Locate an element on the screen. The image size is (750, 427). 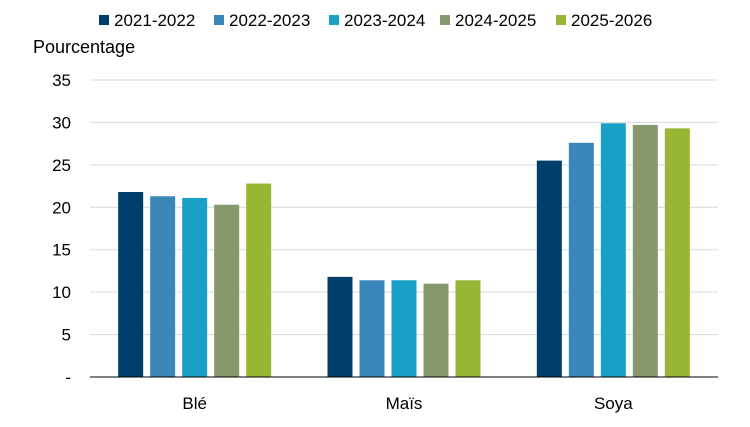
bar-2021-2022-Maïs is located at coordinates (340, 326).